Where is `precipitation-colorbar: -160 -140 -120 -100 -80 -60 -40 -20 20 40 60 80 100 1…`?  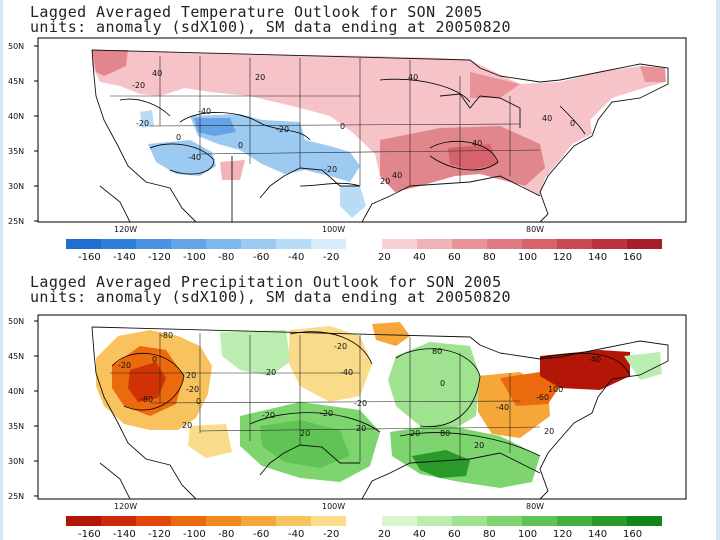
precipitation-colorbar: -160 -140 -120 -100 -80 -60 -40 -20 20 40 60 80 100 1… is located at coordinates (364, 528).